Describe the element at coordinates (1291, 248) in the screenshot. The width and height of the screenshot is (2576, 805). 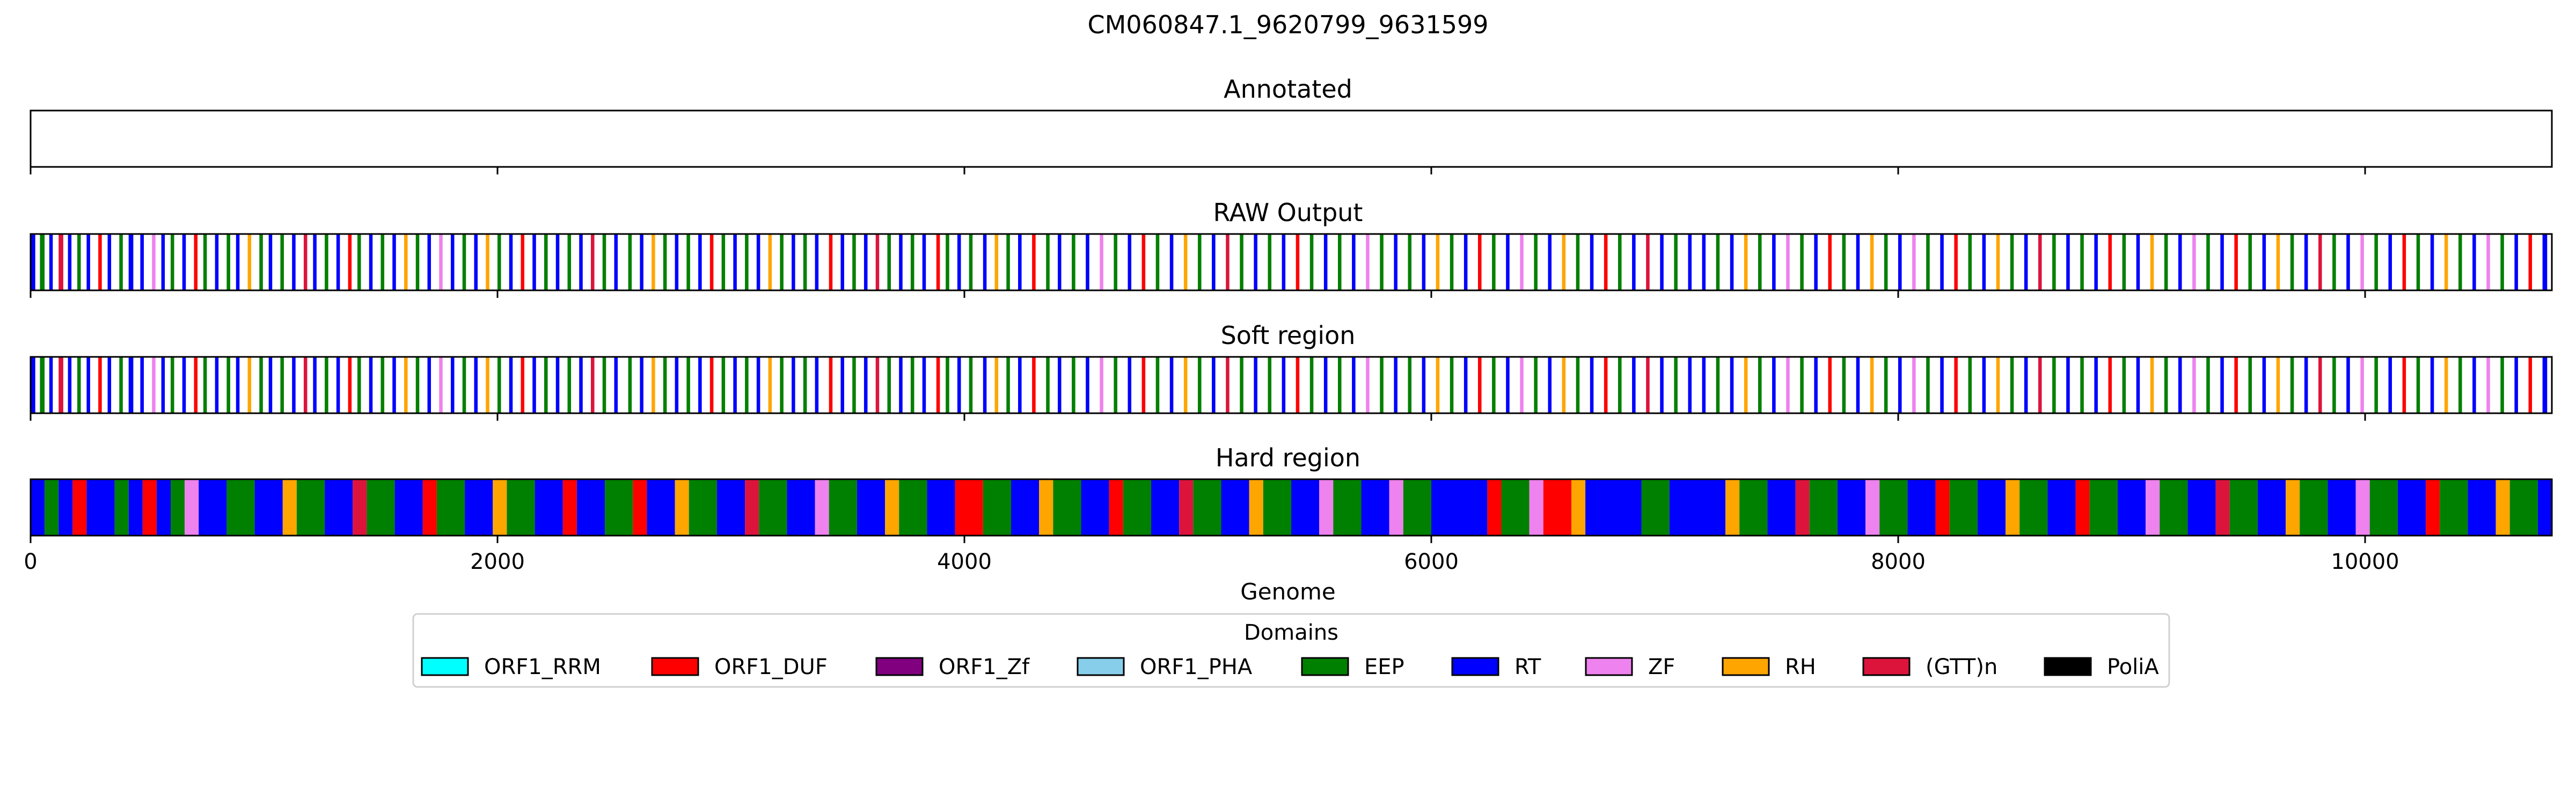
I see `panel-1: RAW Output` at that location.